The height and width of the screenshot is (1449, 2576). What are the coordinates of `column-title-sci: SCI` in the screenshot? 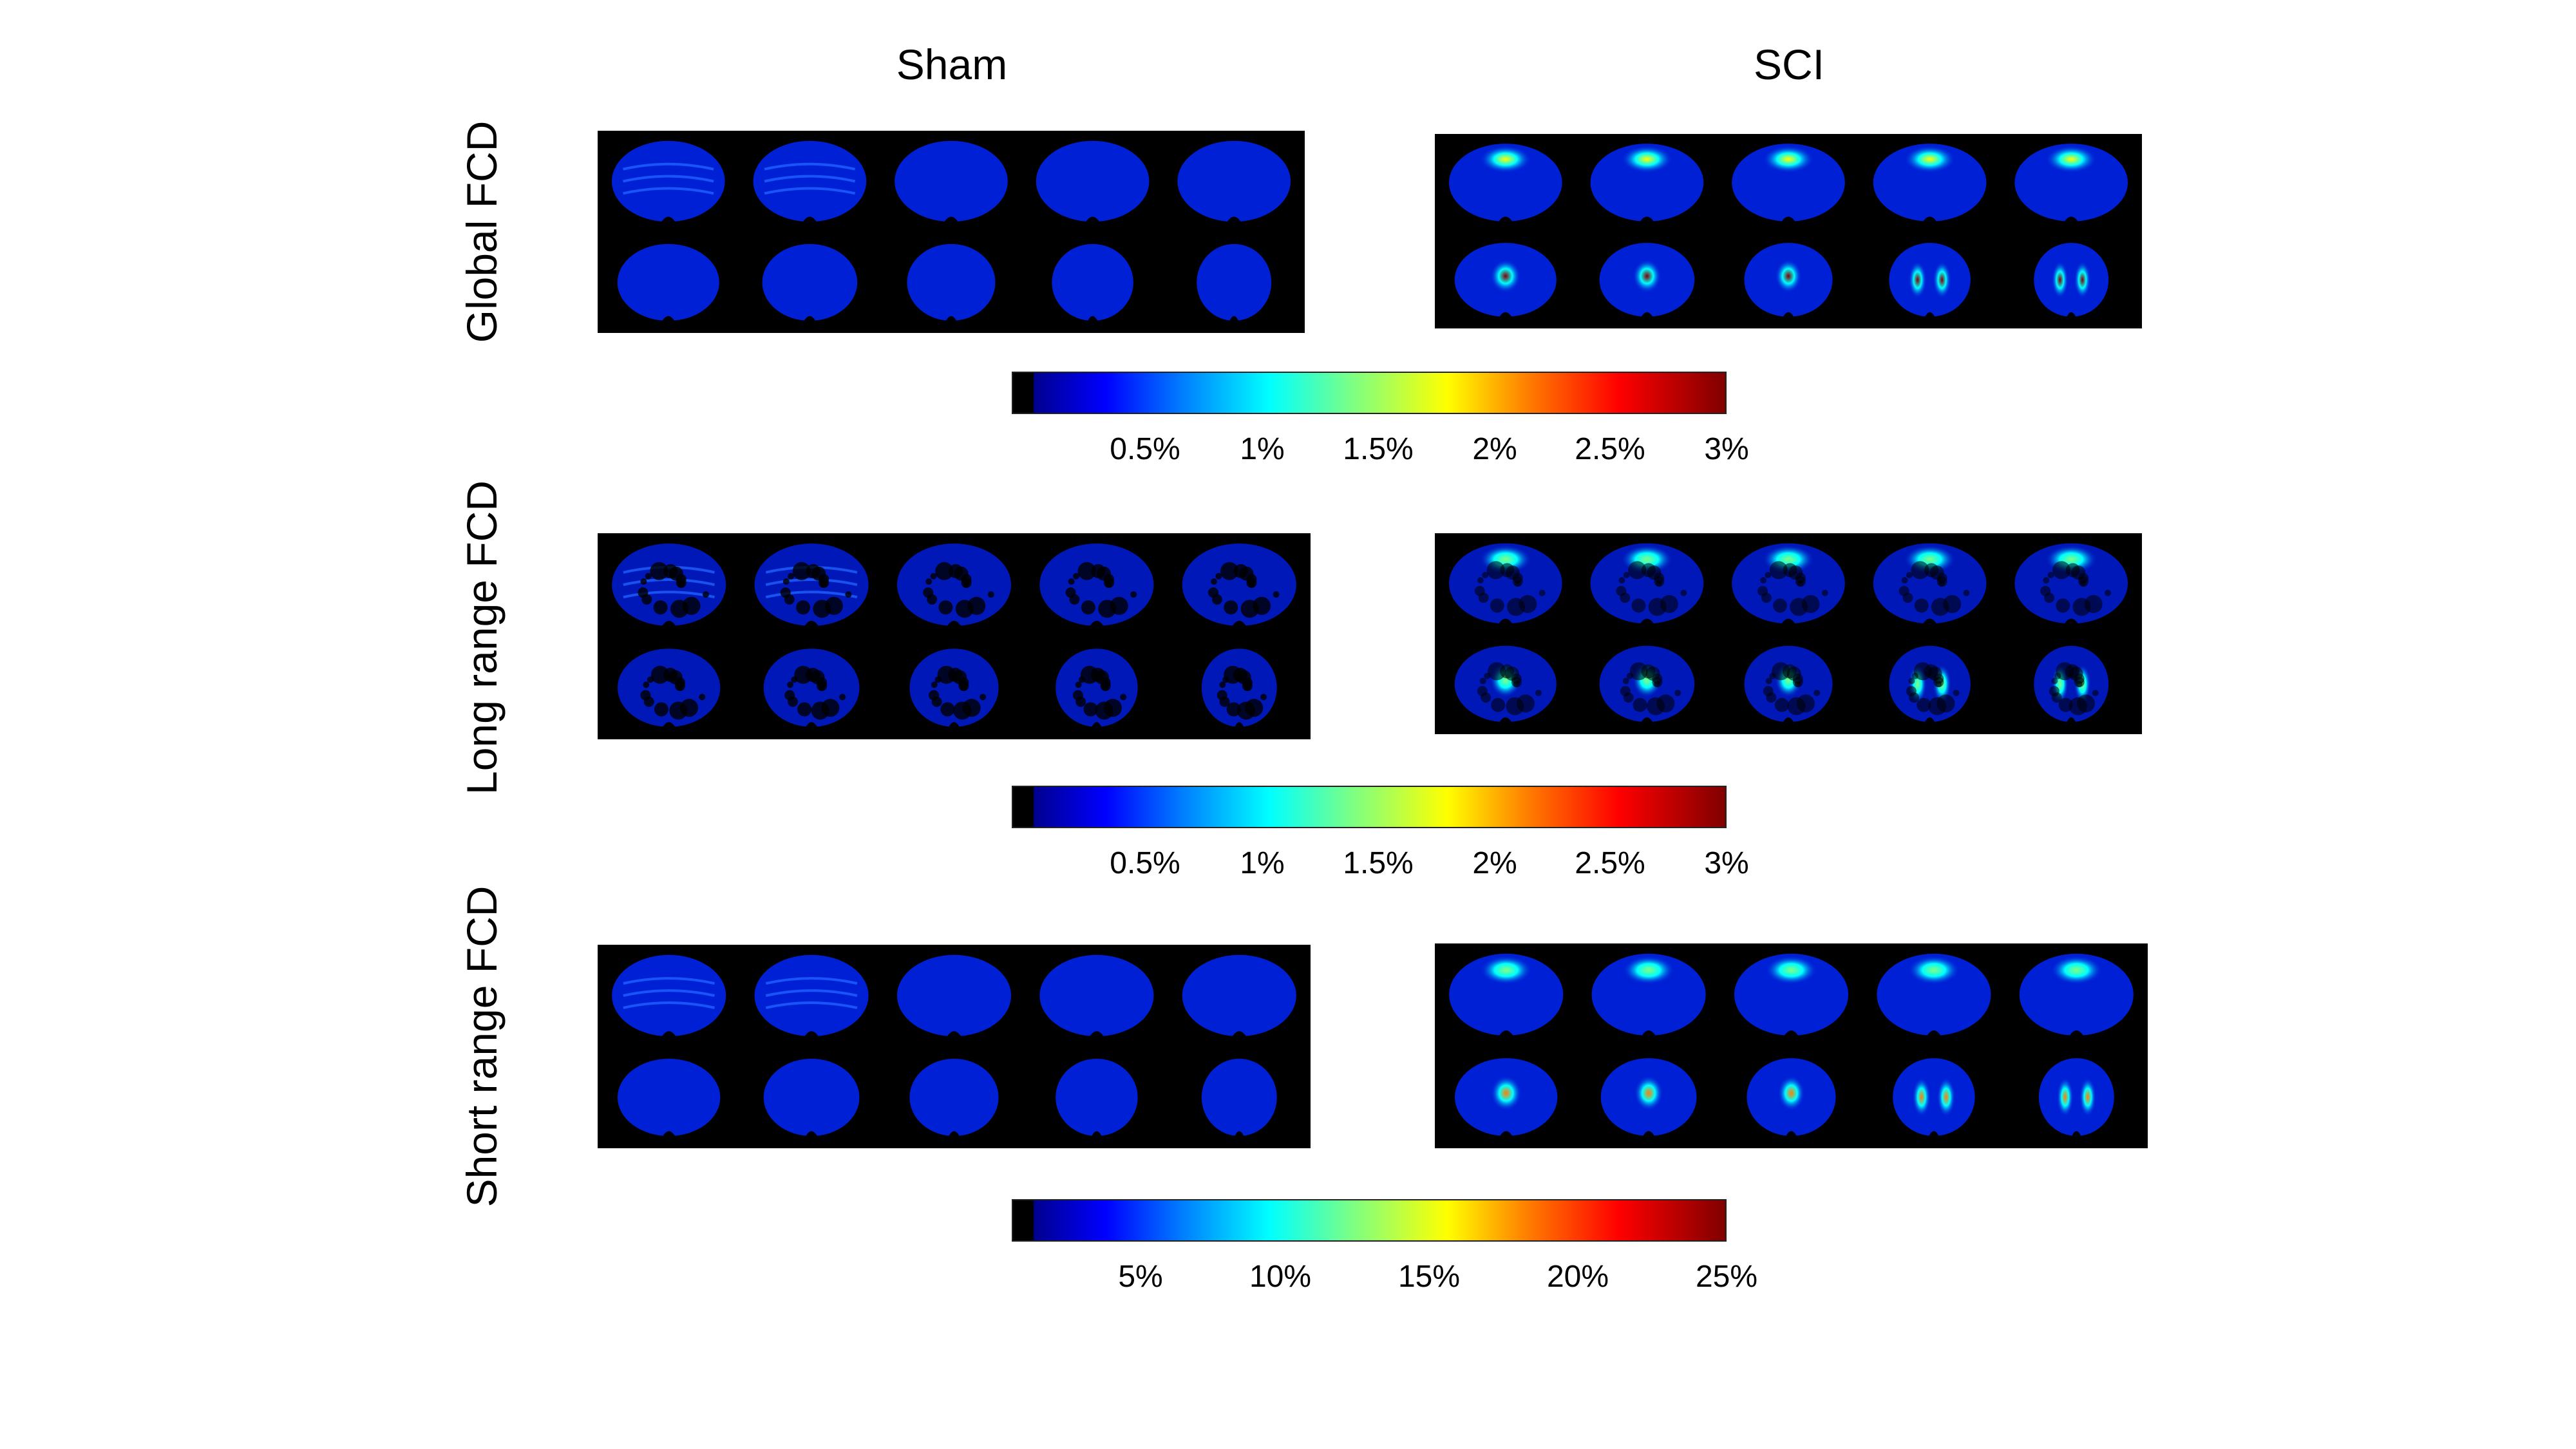 It's located at (1789, 64).